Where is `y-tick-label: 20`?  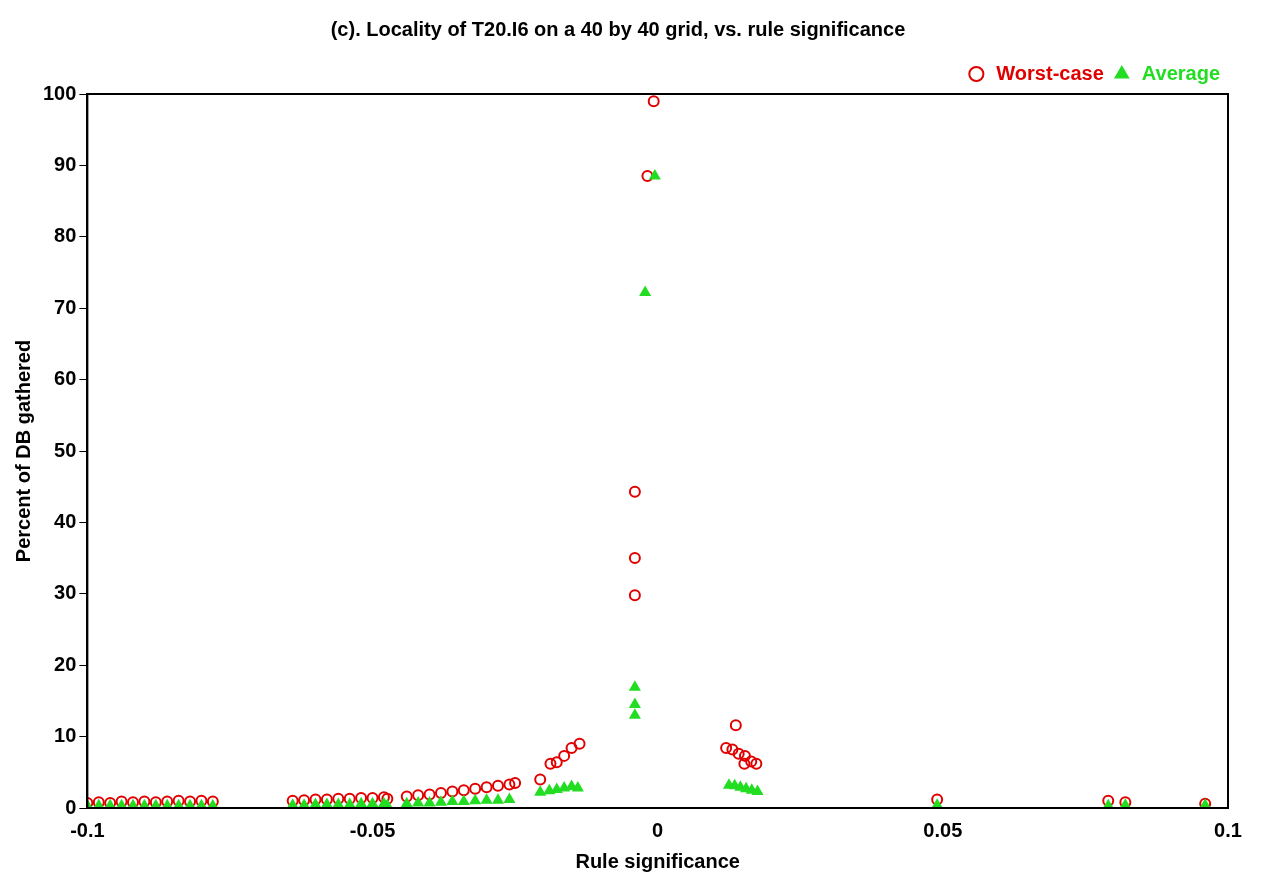
y-tick-label: 20 is located at coordinates (65, 663).